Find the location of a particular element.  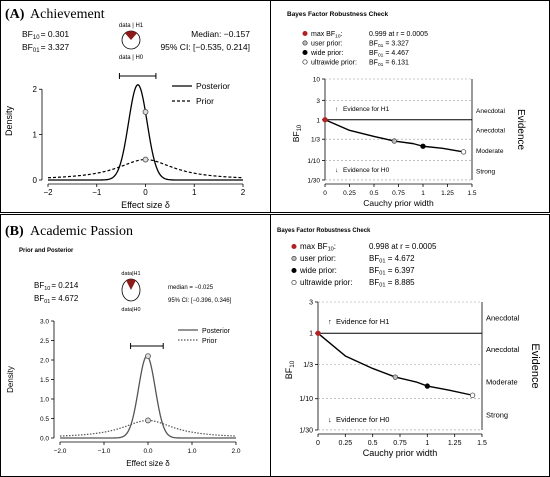

panel-b-pie: data|H1 data|H0 is located at coordinates (130, 292).